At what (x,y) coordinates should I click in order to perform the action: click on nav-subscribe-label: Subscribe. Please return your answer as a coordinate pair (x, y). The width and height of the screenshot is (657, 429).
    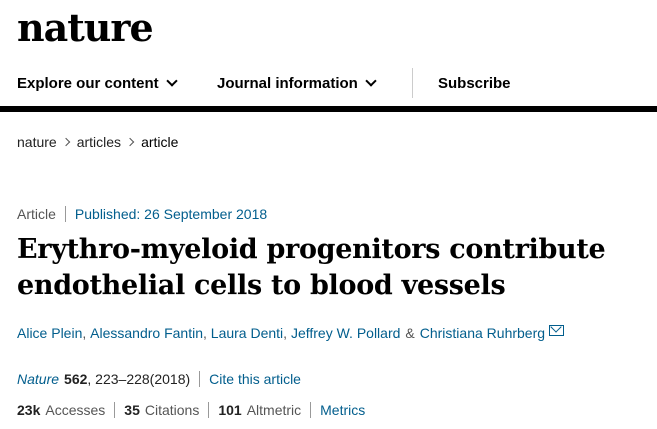
    Looking at the image, I should click on (474, 83).